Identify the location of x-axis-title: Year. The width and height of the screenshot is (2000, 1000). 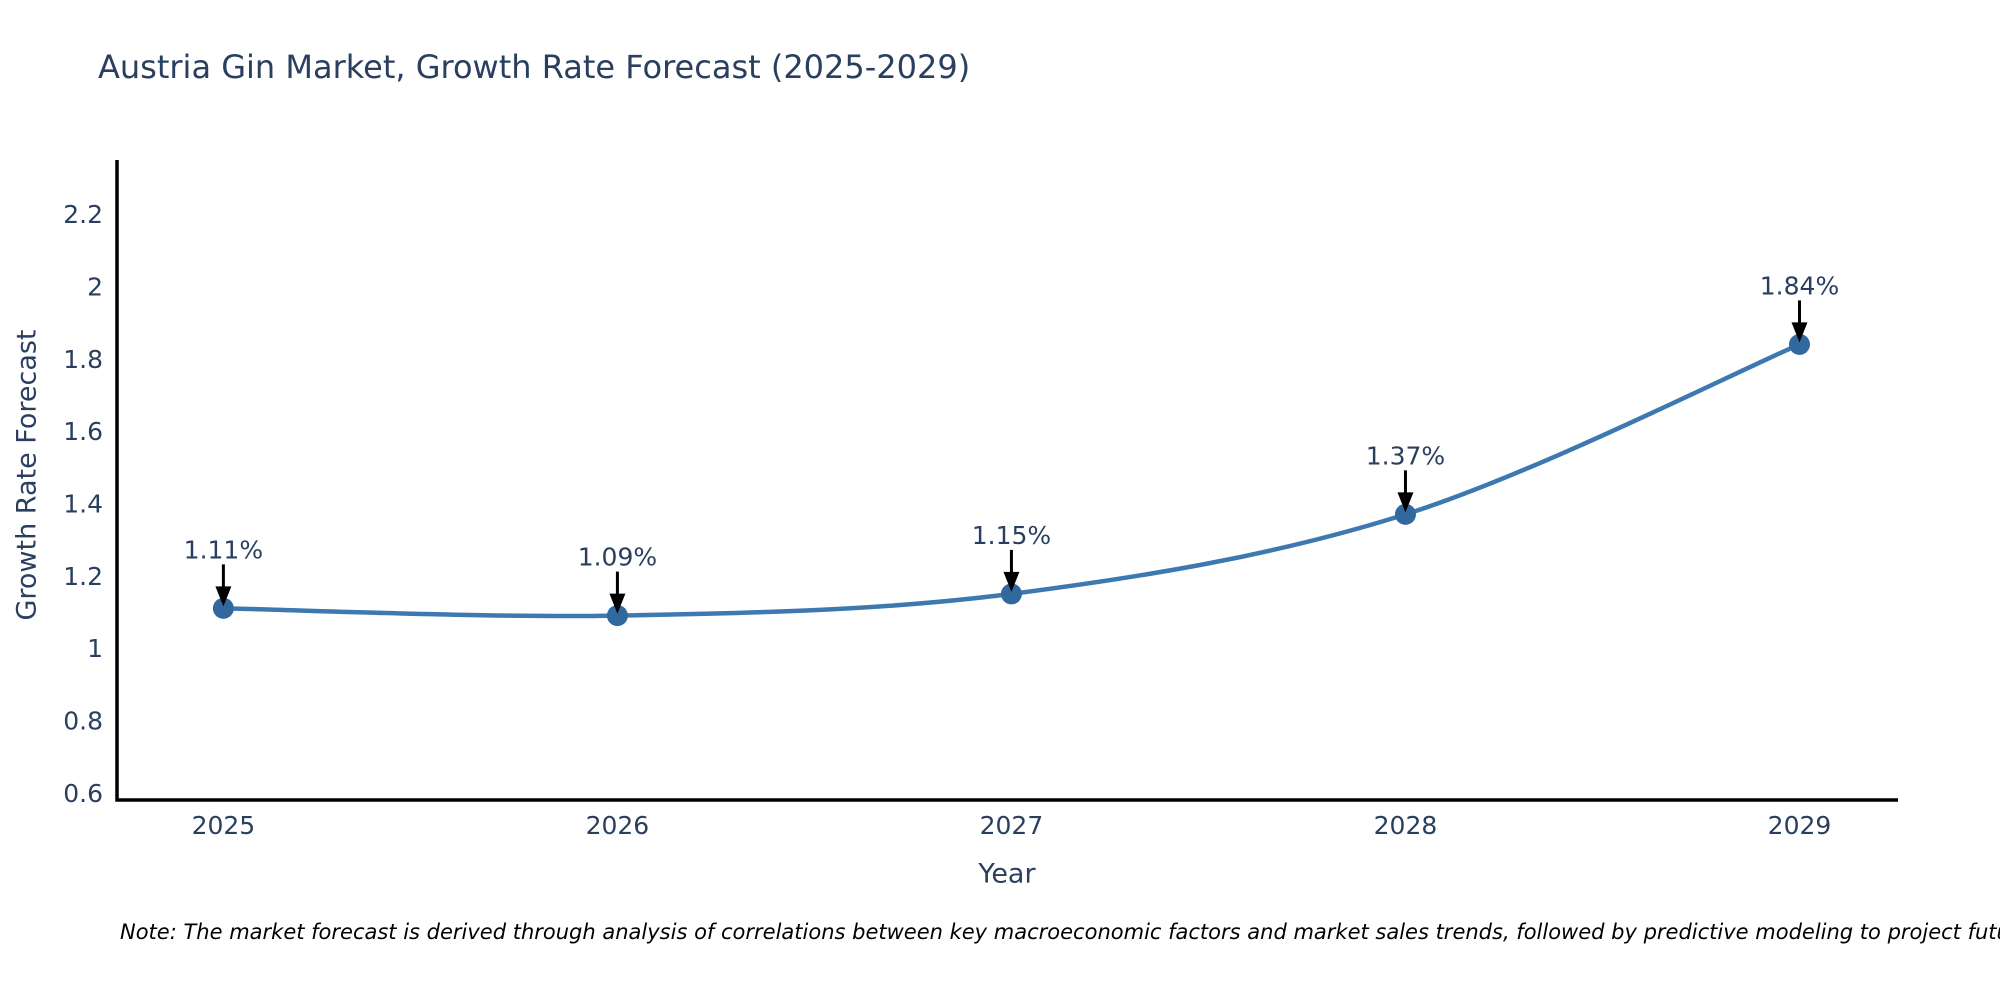
(1007, 874).